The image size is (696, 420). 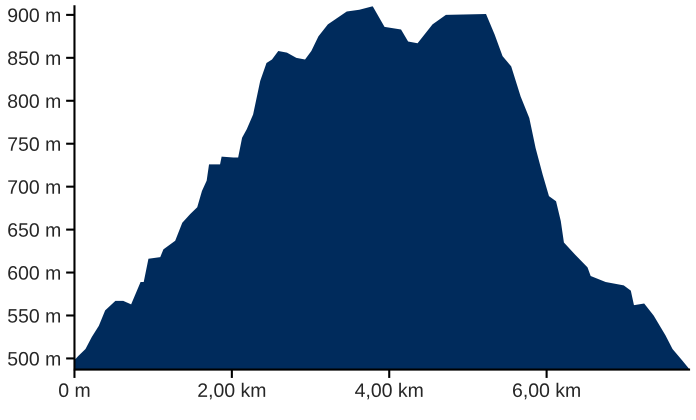 I want to click on x-tick-label: 0 m, so click(x=74, y=390).